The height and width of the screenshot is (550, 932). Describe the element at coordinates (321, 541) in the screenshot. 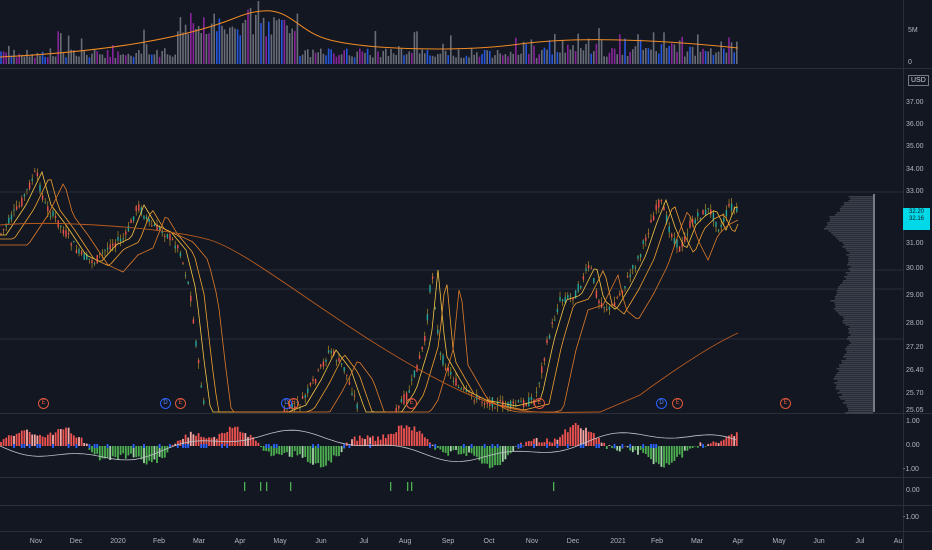

I see `time-label: Jun` at that location.